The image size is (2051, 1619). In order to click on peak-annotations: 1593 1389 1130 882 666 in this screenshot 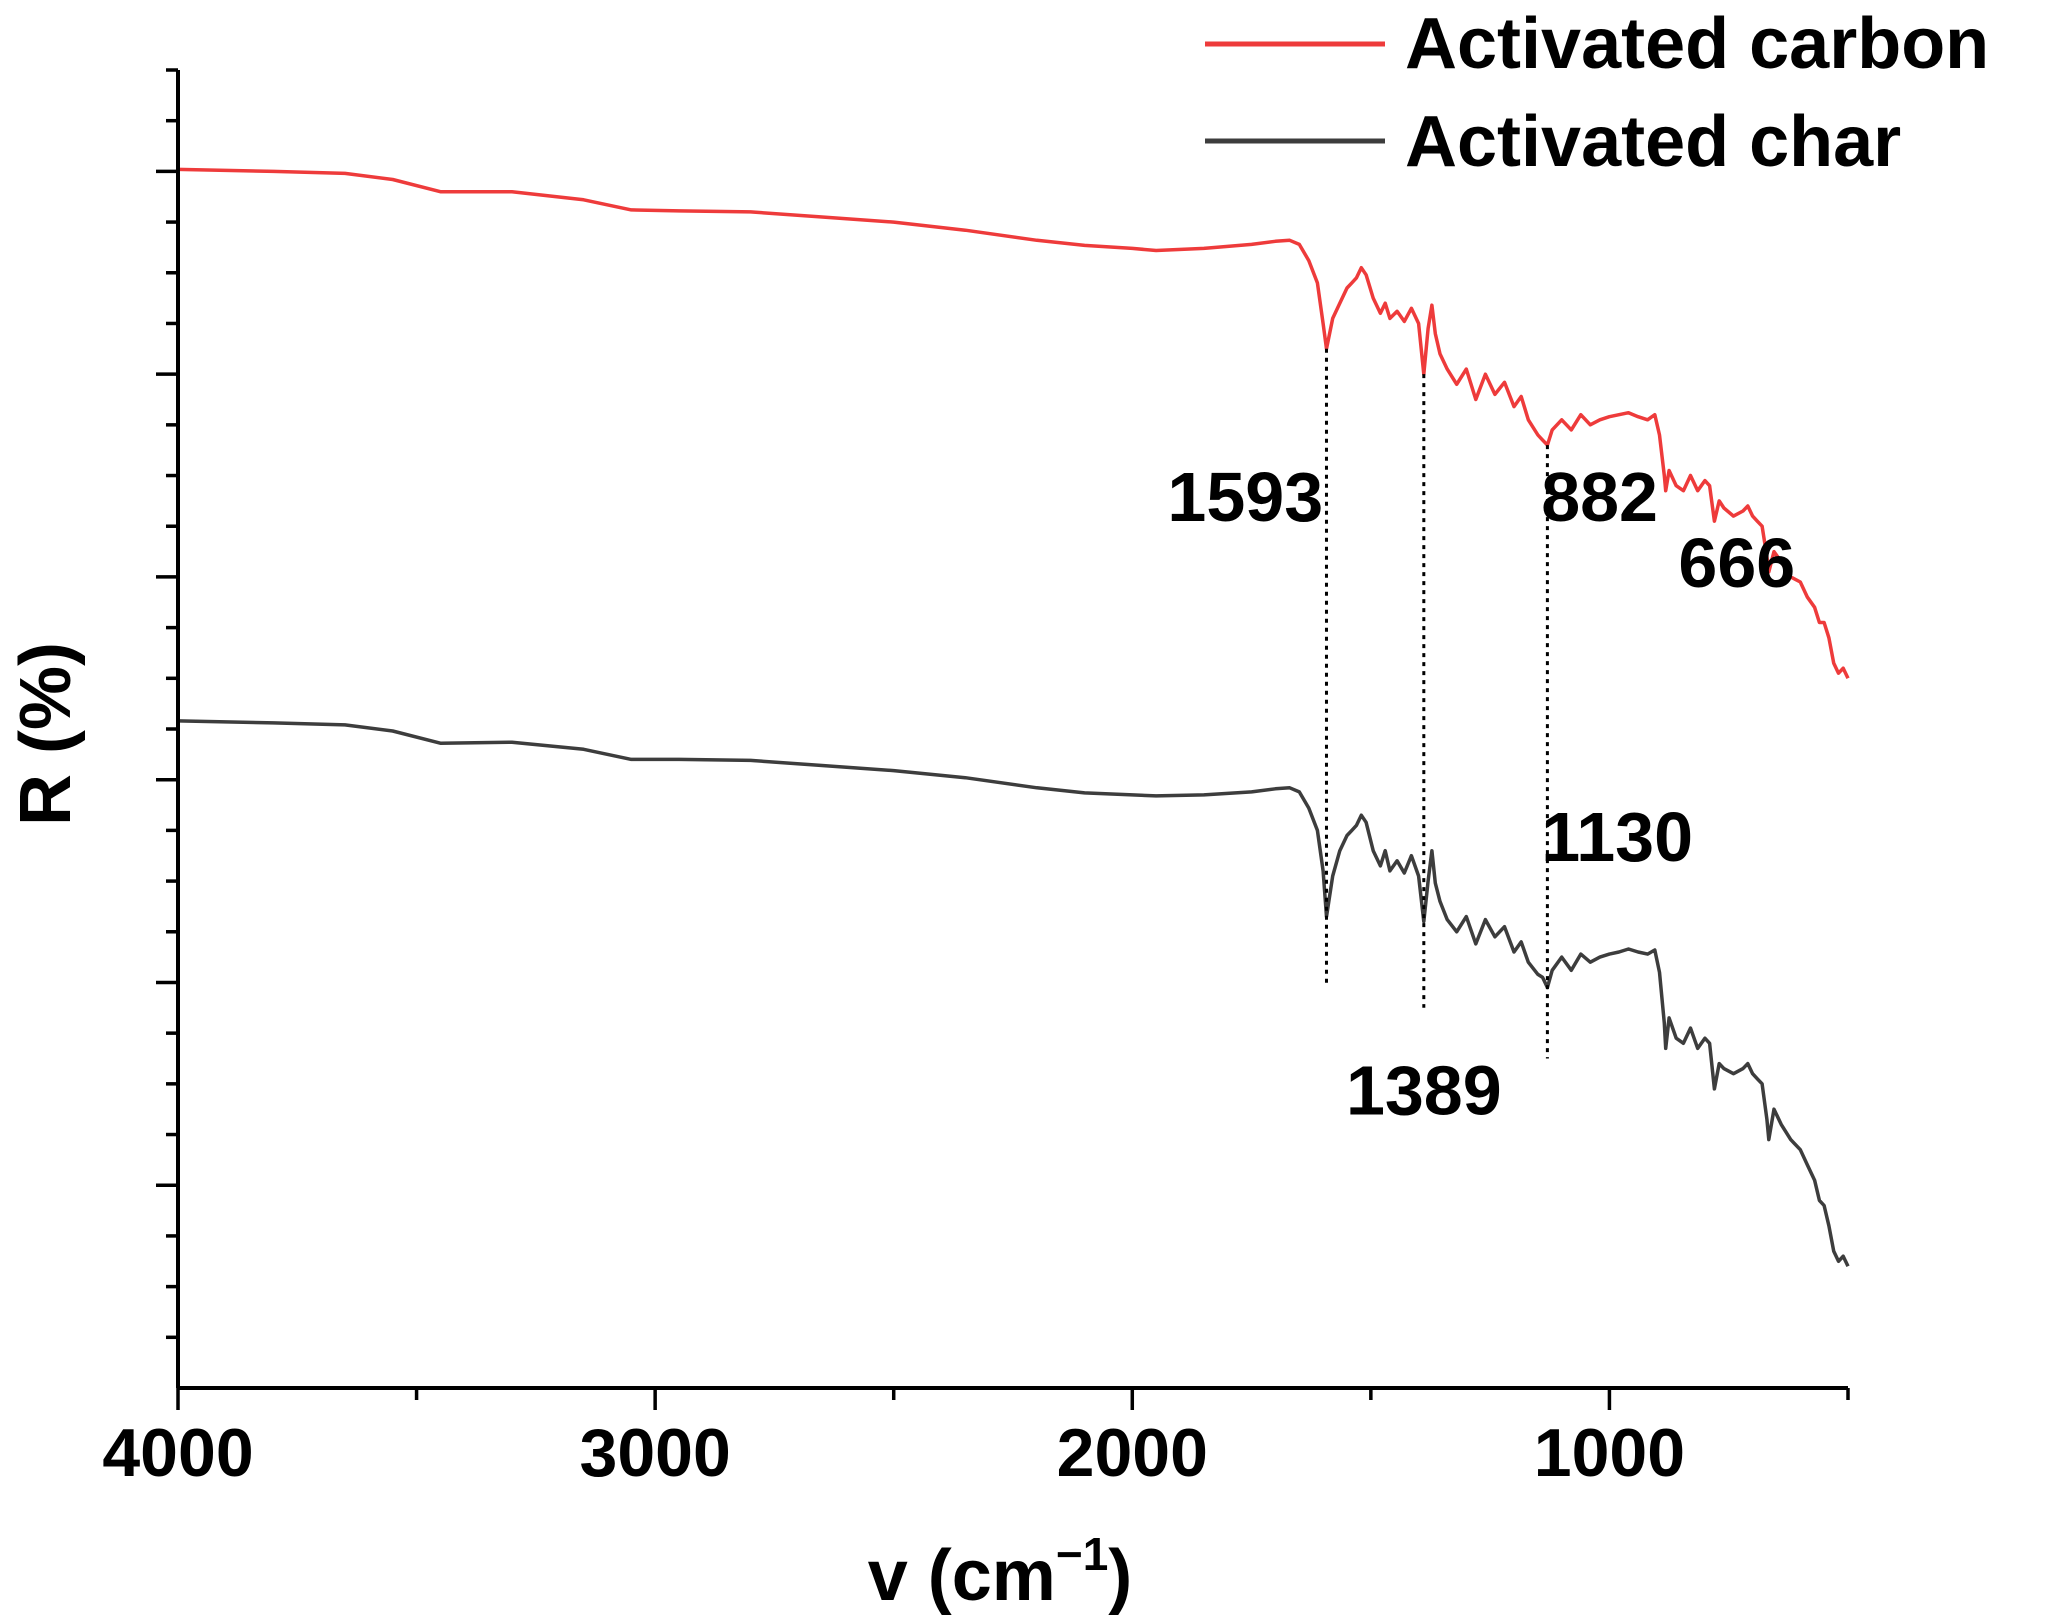, I will do `click(1481, 738)`.